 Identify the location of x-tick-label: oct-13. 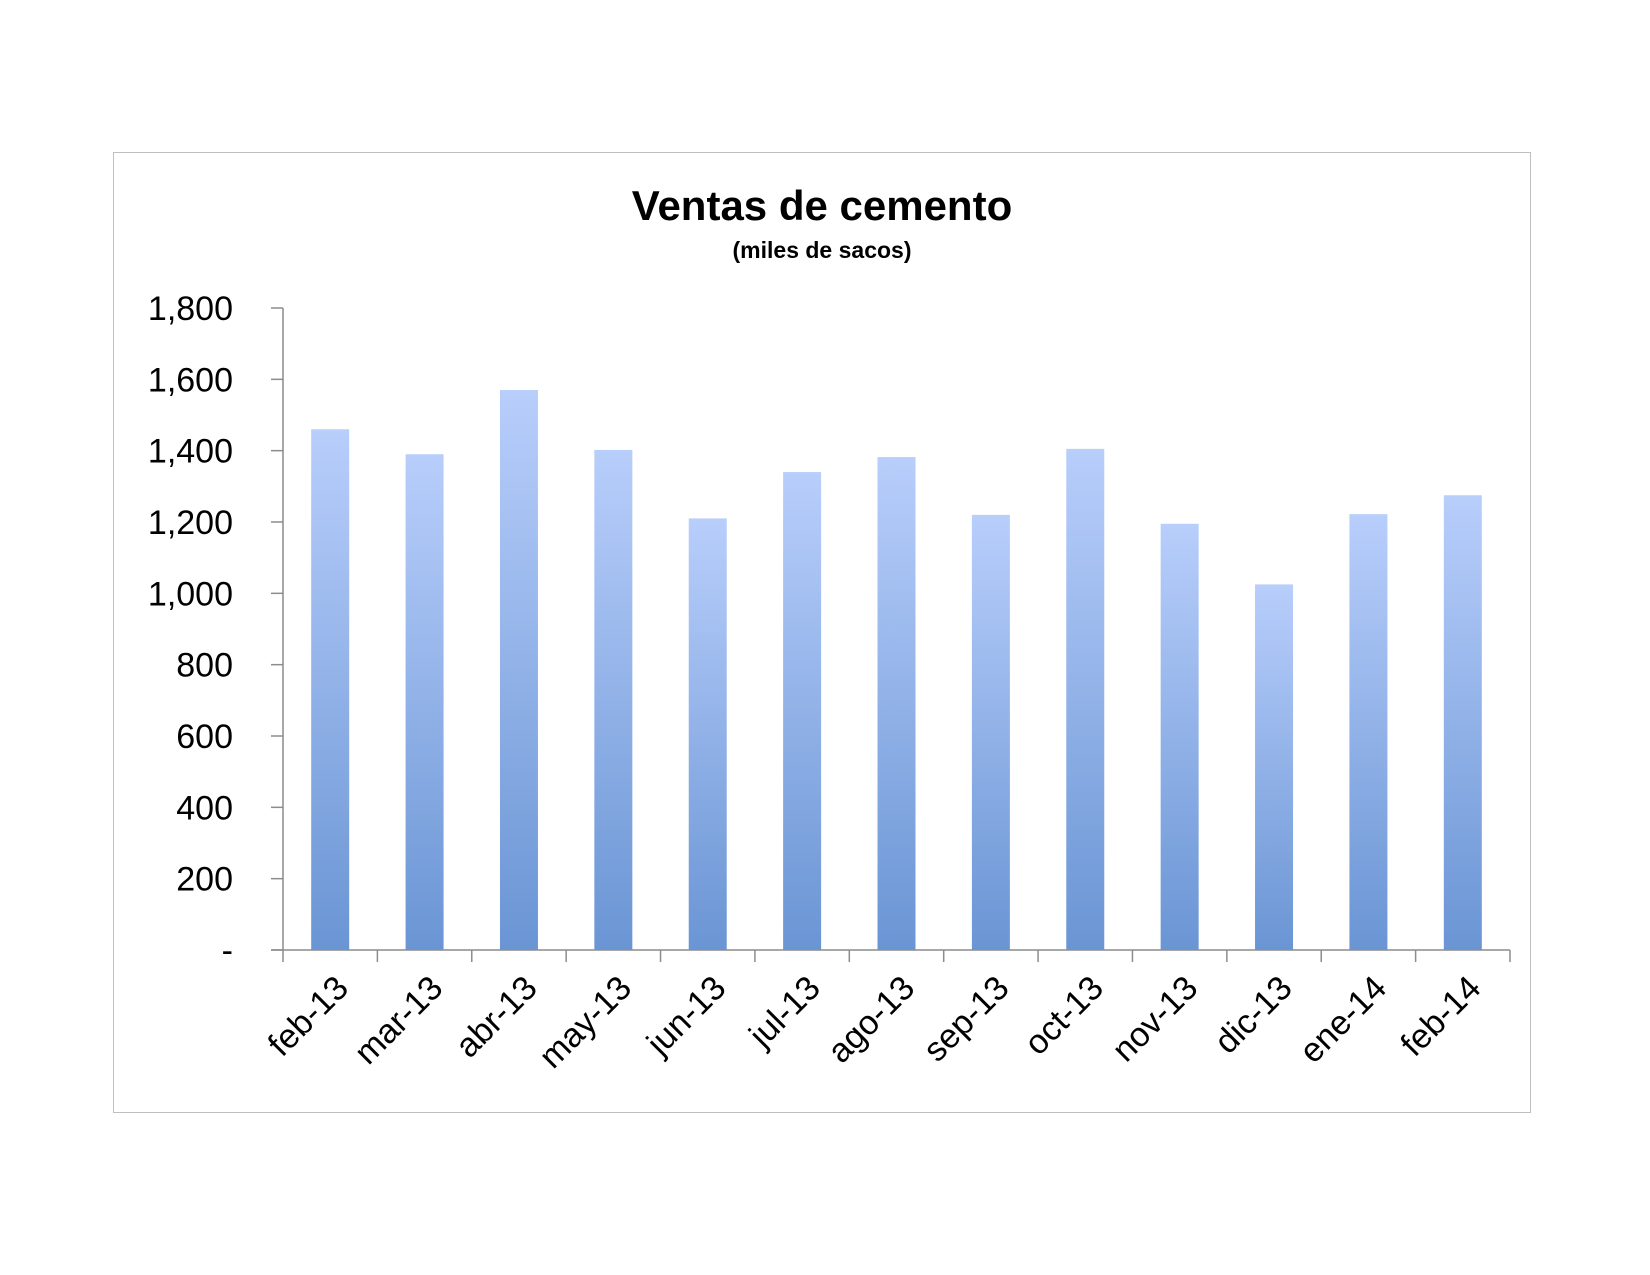
(1064, 1016).